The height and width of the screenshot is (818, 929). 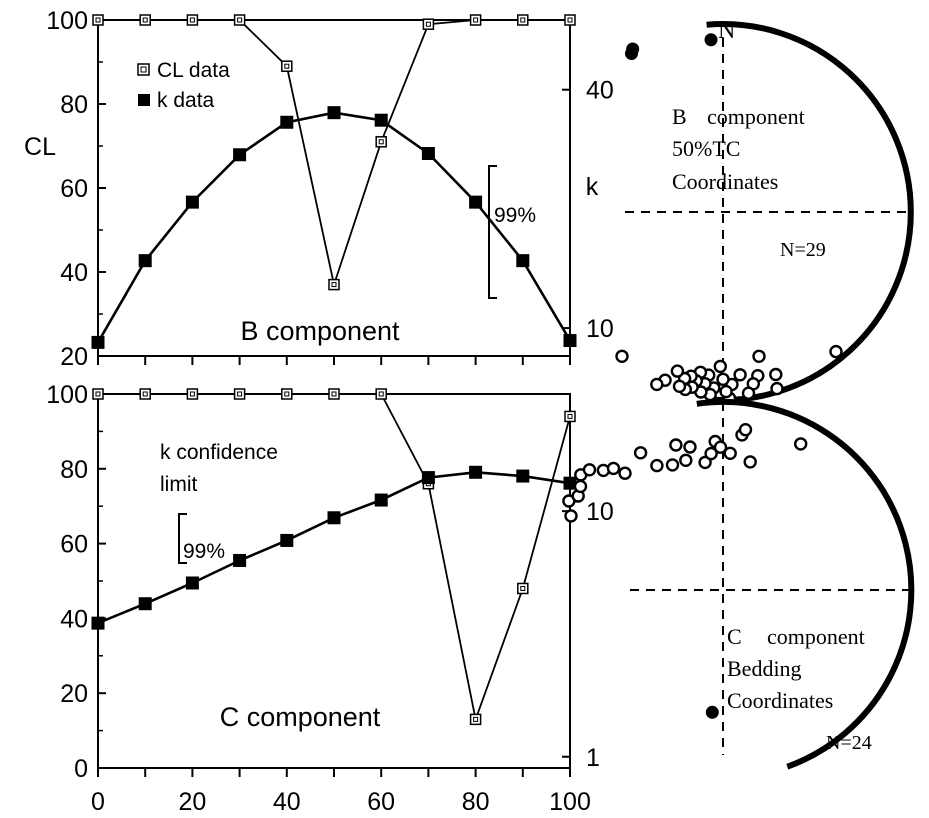 I want to click on stereonet-b-north-label: N, so click(x=726, y=31).